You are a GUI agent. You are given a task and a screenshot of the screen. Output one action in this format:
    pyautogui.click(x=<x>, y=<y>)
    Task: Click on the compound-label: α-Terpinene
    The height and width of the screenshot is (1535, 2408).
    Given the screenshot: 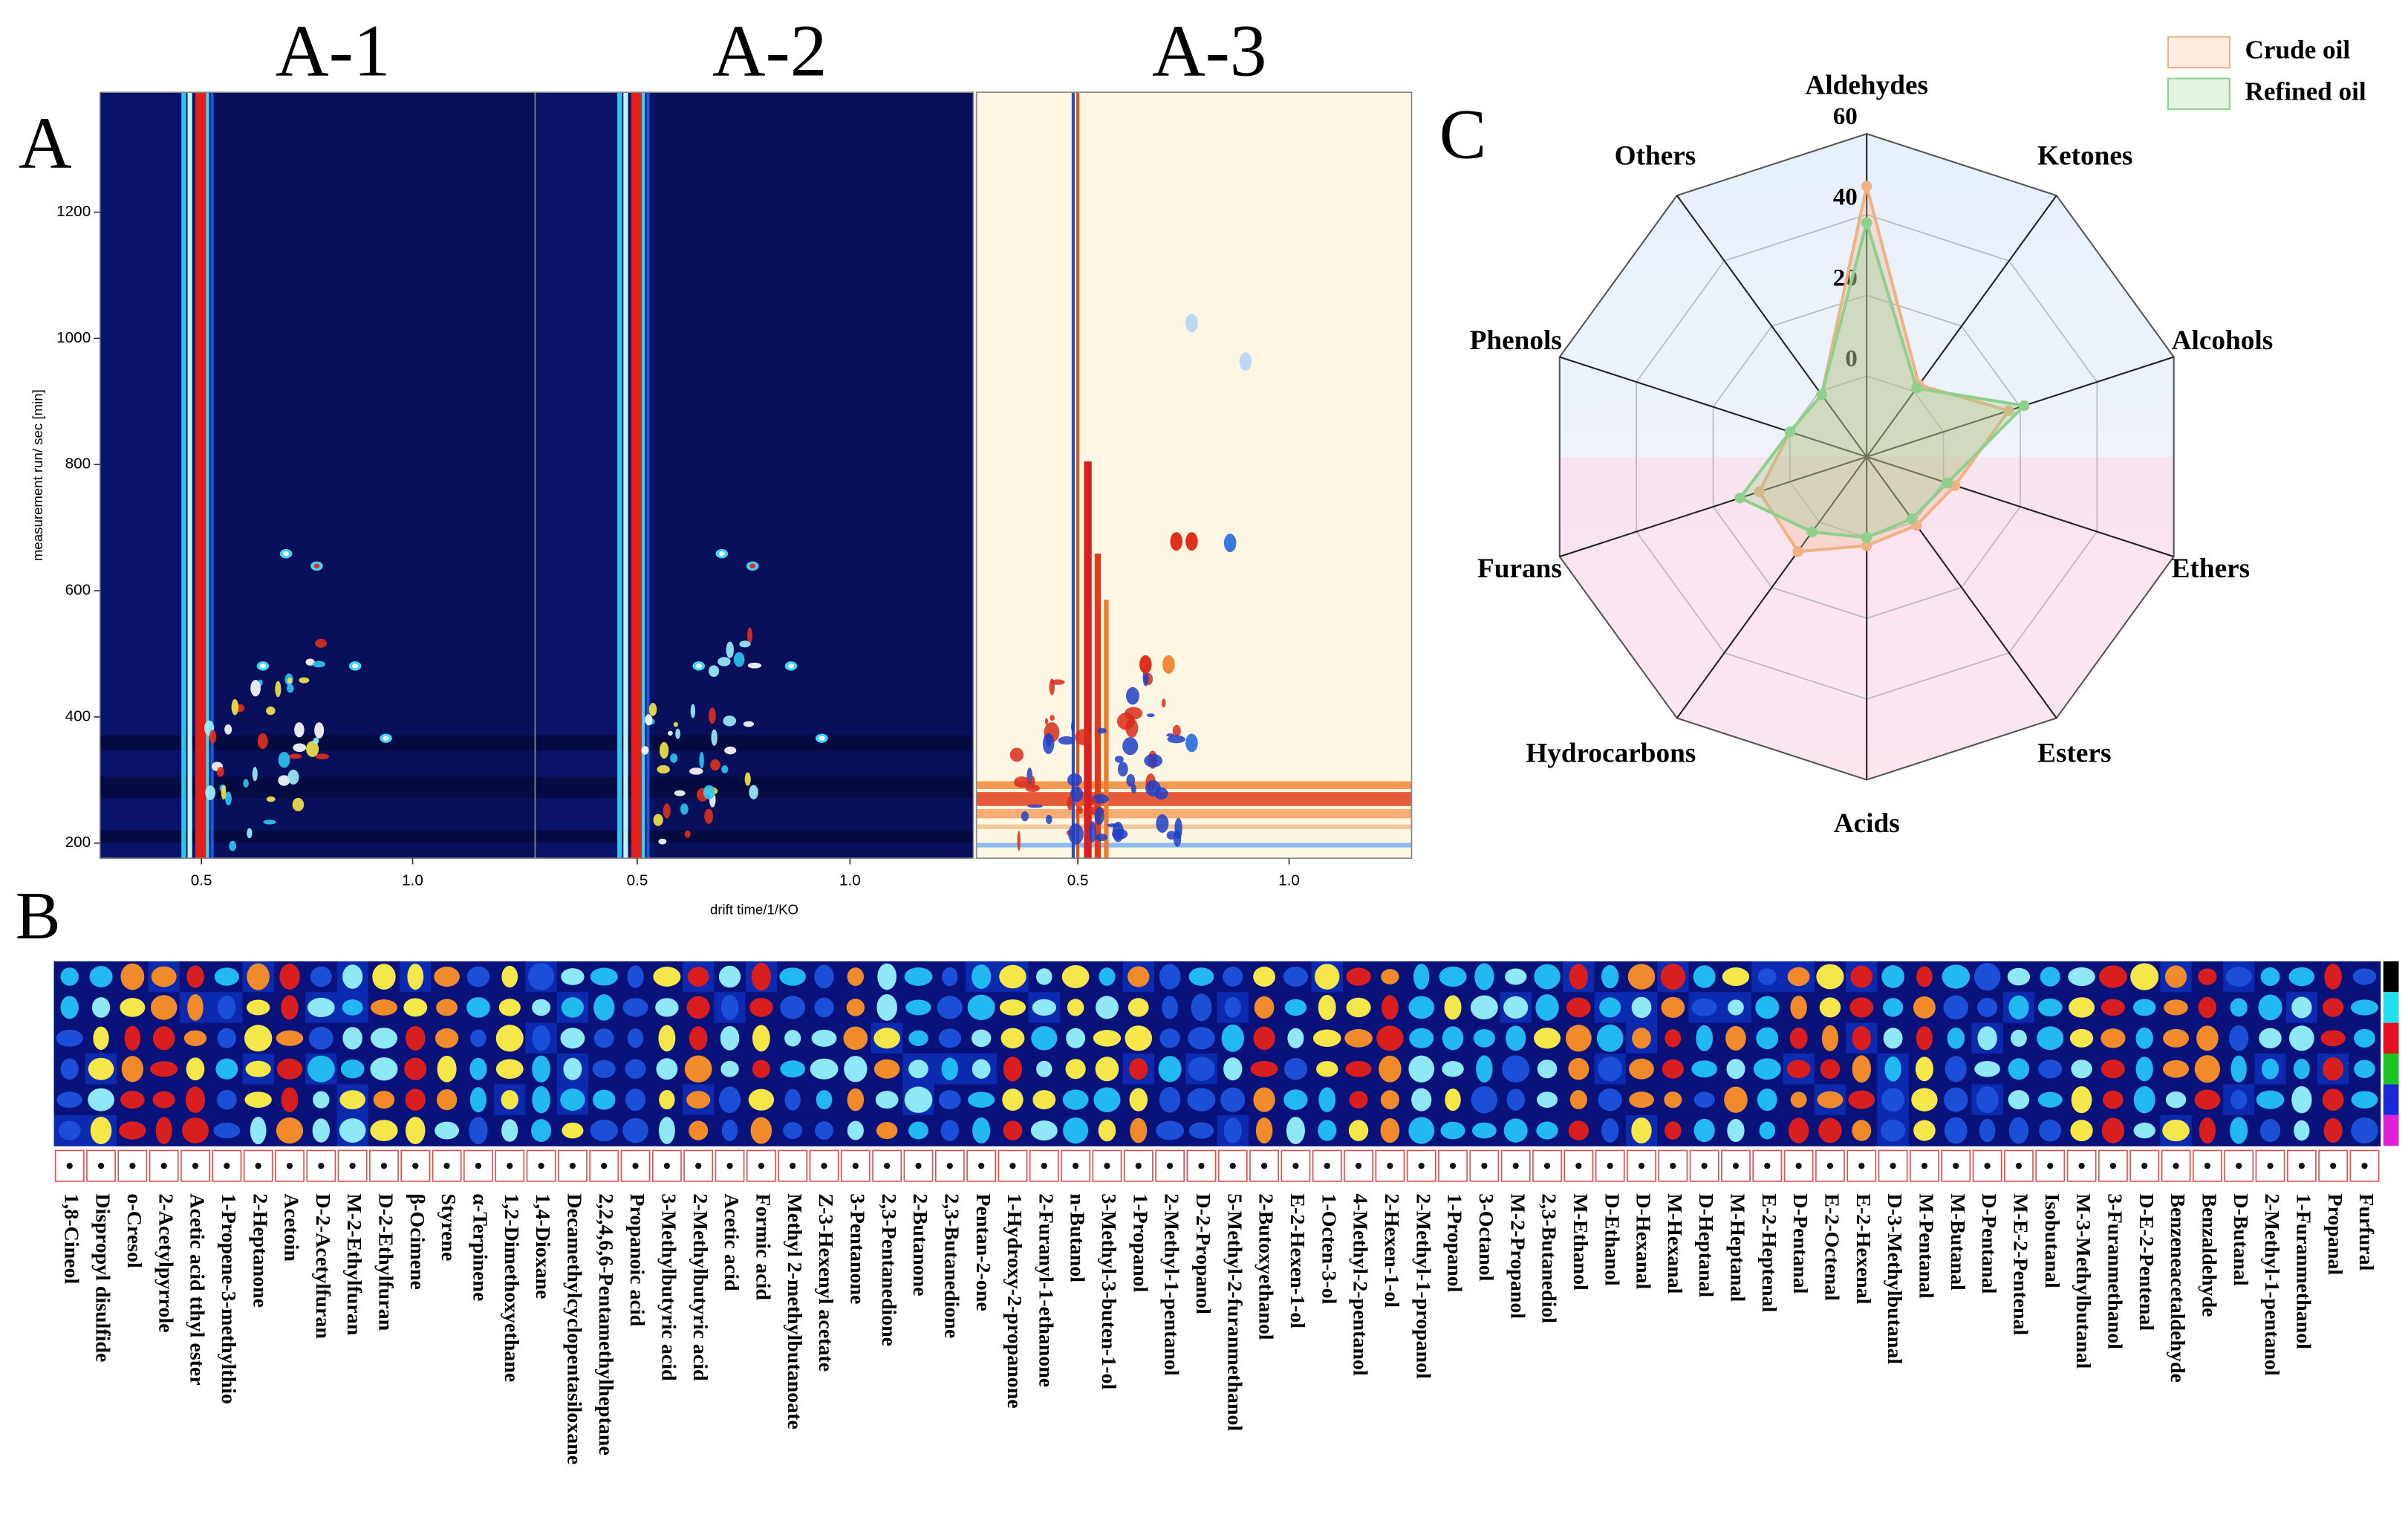 What is the action you would take?
    pyautogui.click(x=481, y=1247)
    